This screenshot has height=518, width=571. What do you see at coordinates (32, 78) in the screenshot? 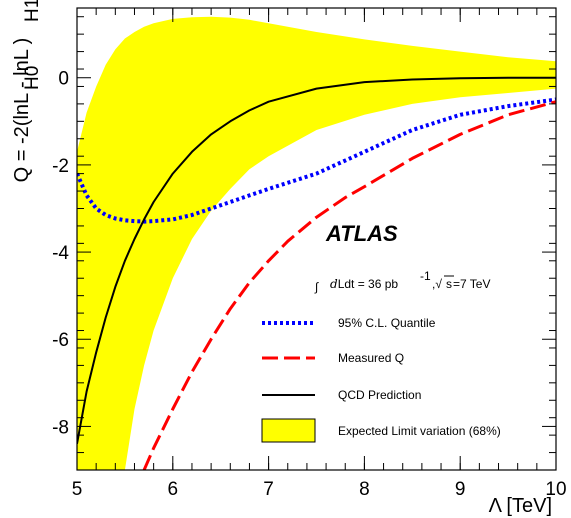
I see `y-axis-sub-h0: H0` at bounding box center [32, 78].